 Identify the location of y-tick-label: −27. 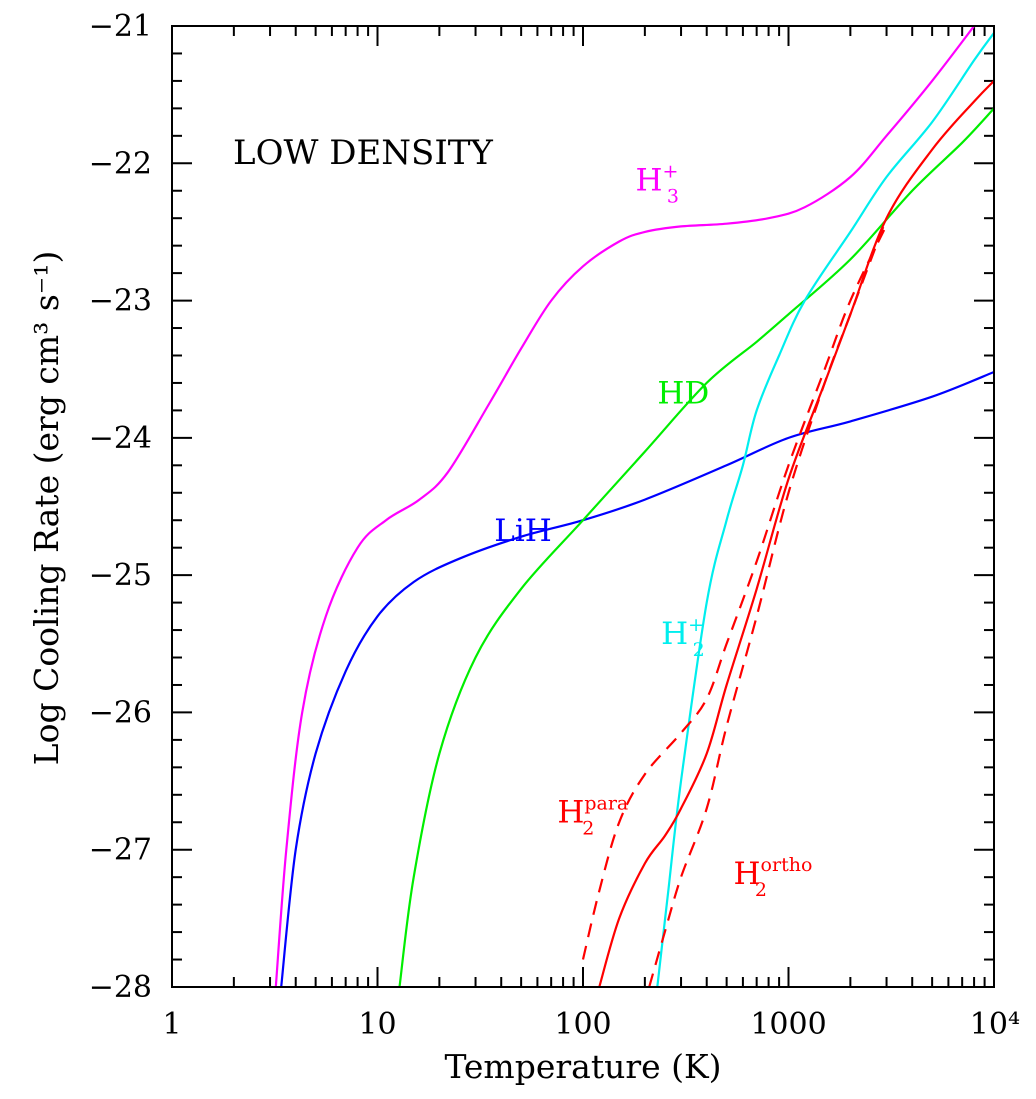
(120, 850).